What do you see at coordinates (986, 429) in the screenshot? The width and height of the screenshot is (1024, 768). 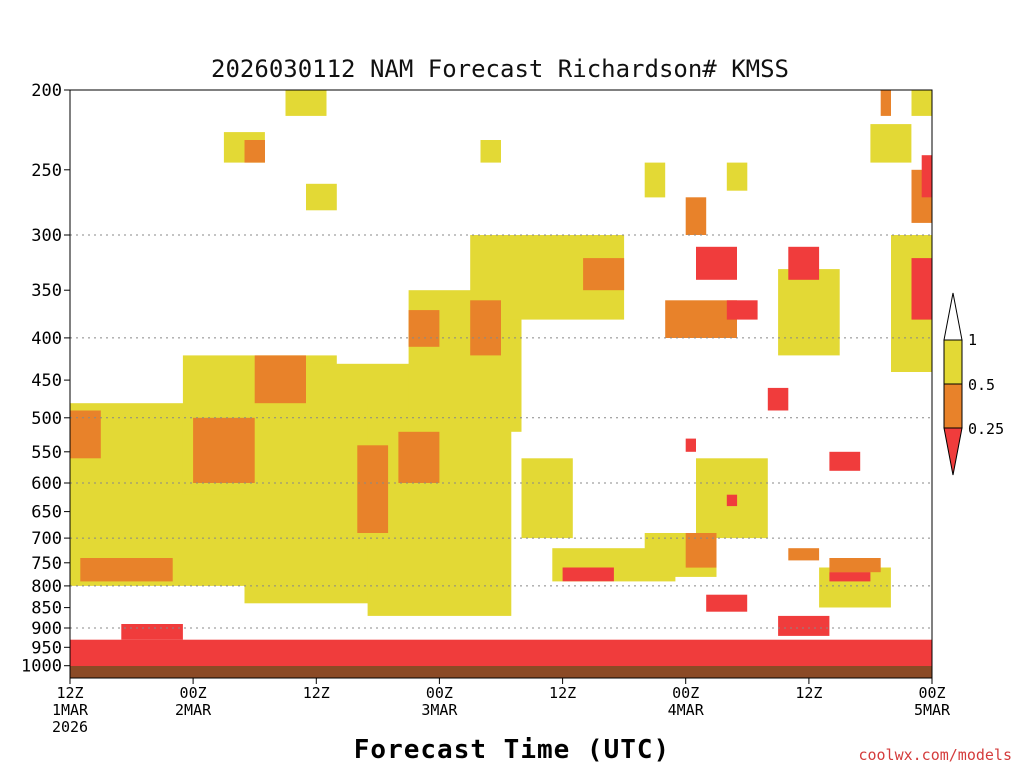 I see `legend-label-0.25: 0.25` at bounding box center [986, 429].